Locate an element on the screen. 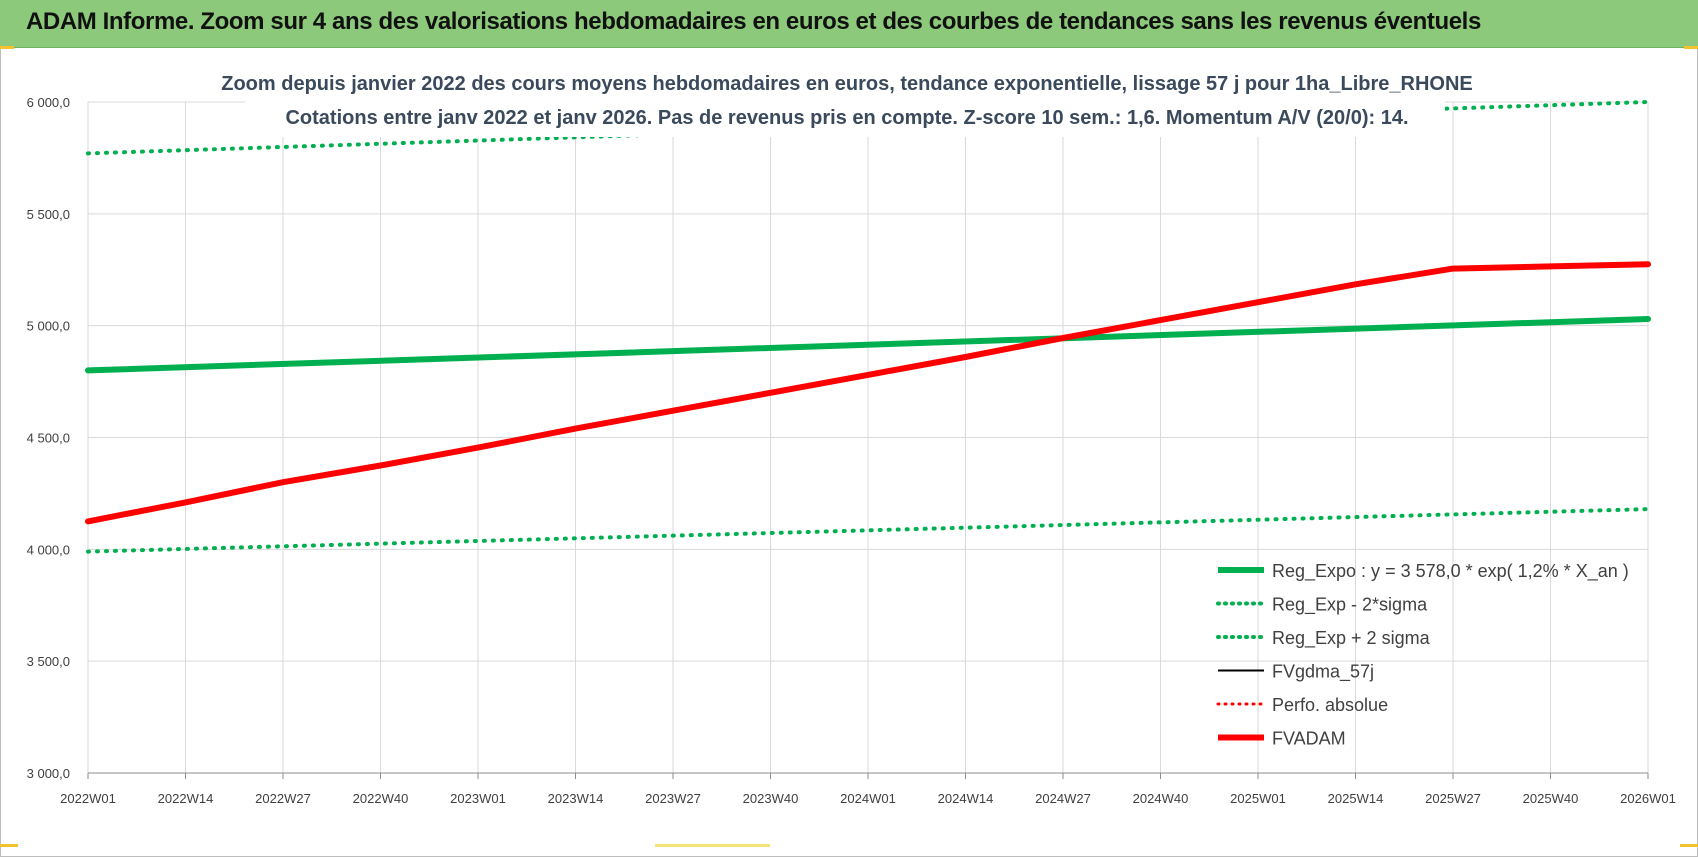 The height and width of the screenshot is (857, 1698). x-tick-label: 2024W01 is located at coordinates (868, 798).